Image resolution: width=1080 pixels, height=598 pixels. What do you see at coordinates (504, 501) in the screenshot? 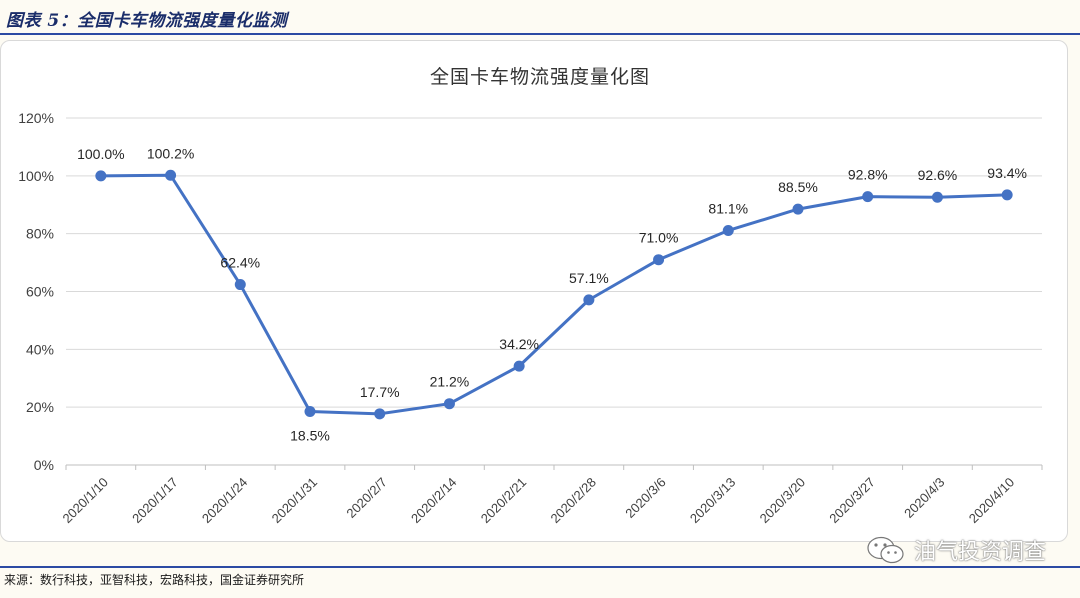
I see `x-tick-label: 2020/2/21` at bounding box center [504, 501].